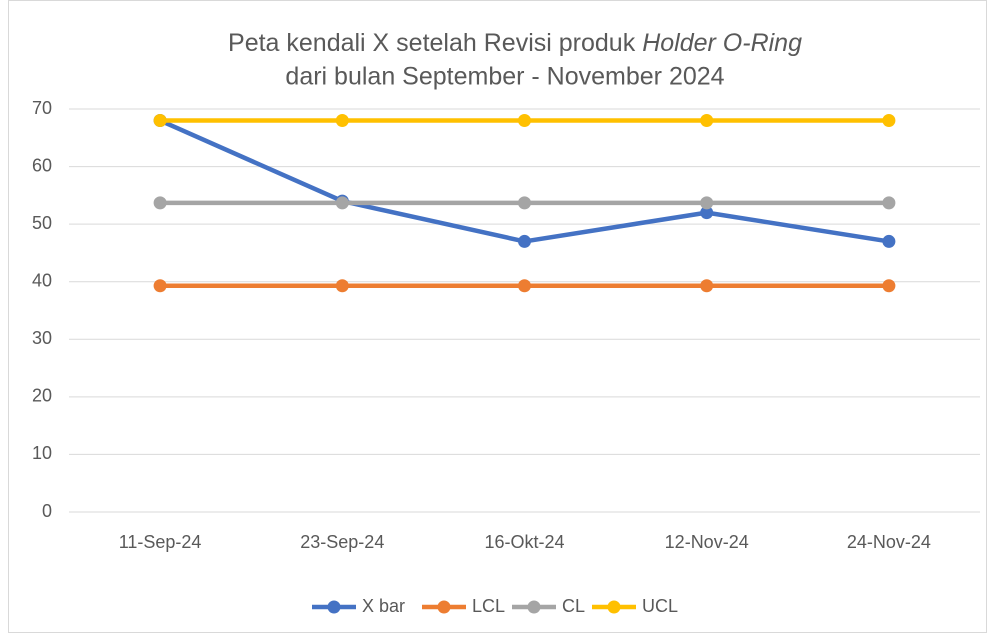 The height and width of the screenshot is (638, 995). Describe the element at coordinates (660, 606) in the screenshot. I see `legend-label: UCL` at that location.